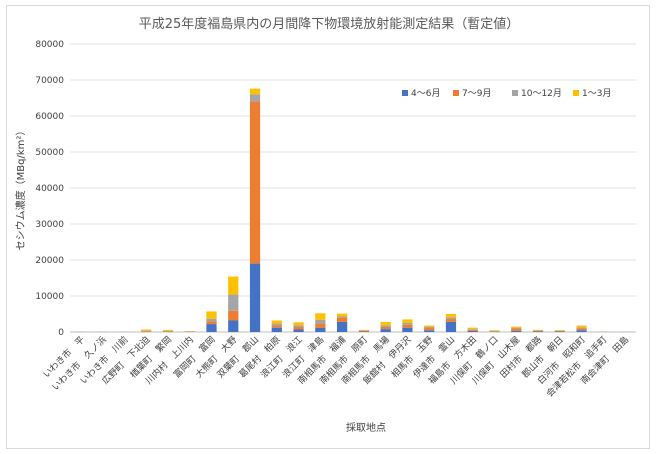  Describe the element at coordinates (366, 427) in the screenshot. I see `x-axis-title: 採取地点` at that location.